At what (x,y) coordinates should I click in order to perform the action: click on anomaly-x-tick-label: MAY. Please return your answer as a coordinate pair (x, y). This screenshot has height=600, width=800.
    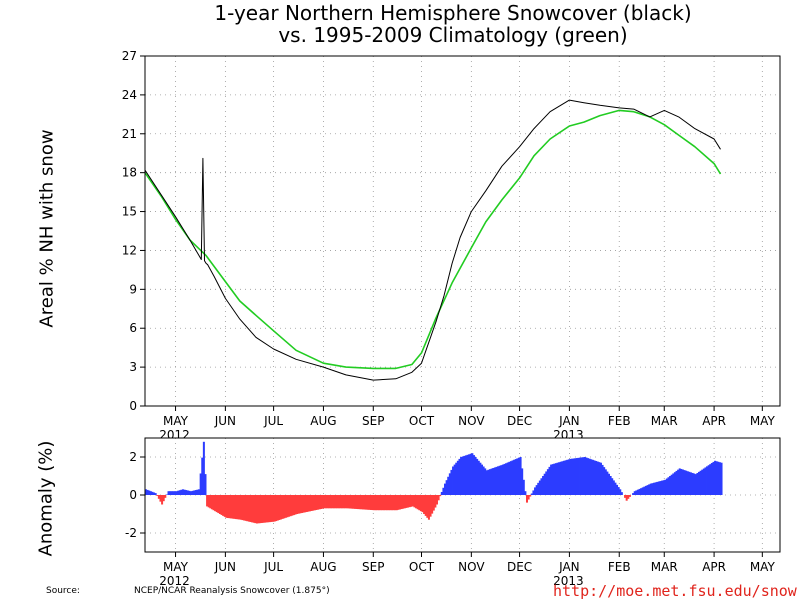
    Looking at the image, I should click on (763, 567).